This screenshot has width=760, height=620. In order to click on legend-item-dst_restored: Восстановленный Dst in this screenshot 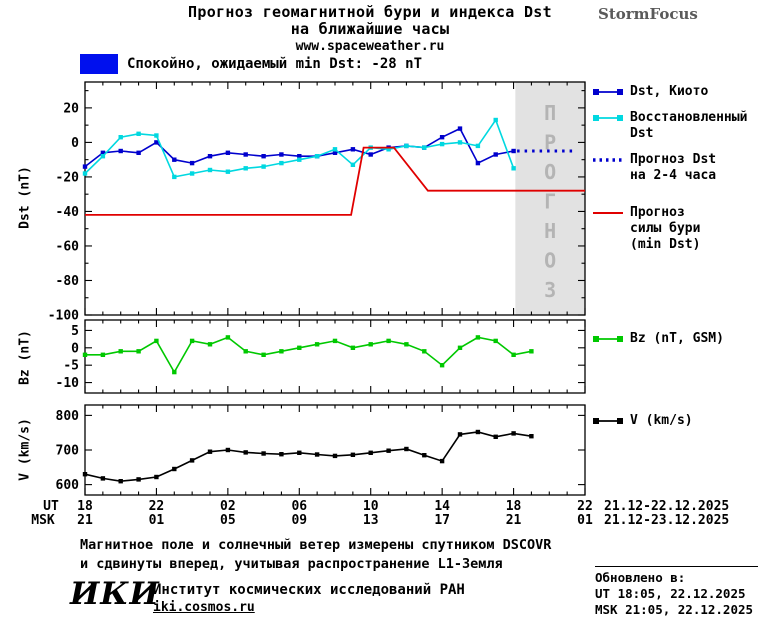, I will do `click(670, 126)`.